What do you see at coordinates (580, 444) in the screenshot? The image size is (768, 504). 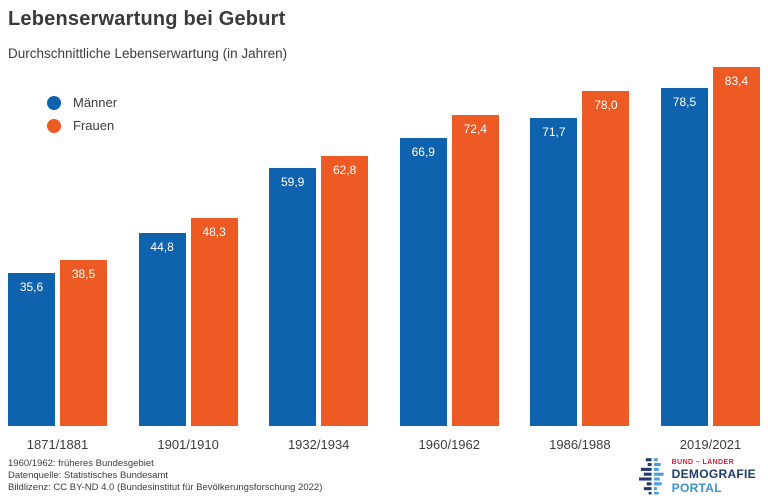 I see `category-label: 1986/1988` at bounding box center [580, 444].